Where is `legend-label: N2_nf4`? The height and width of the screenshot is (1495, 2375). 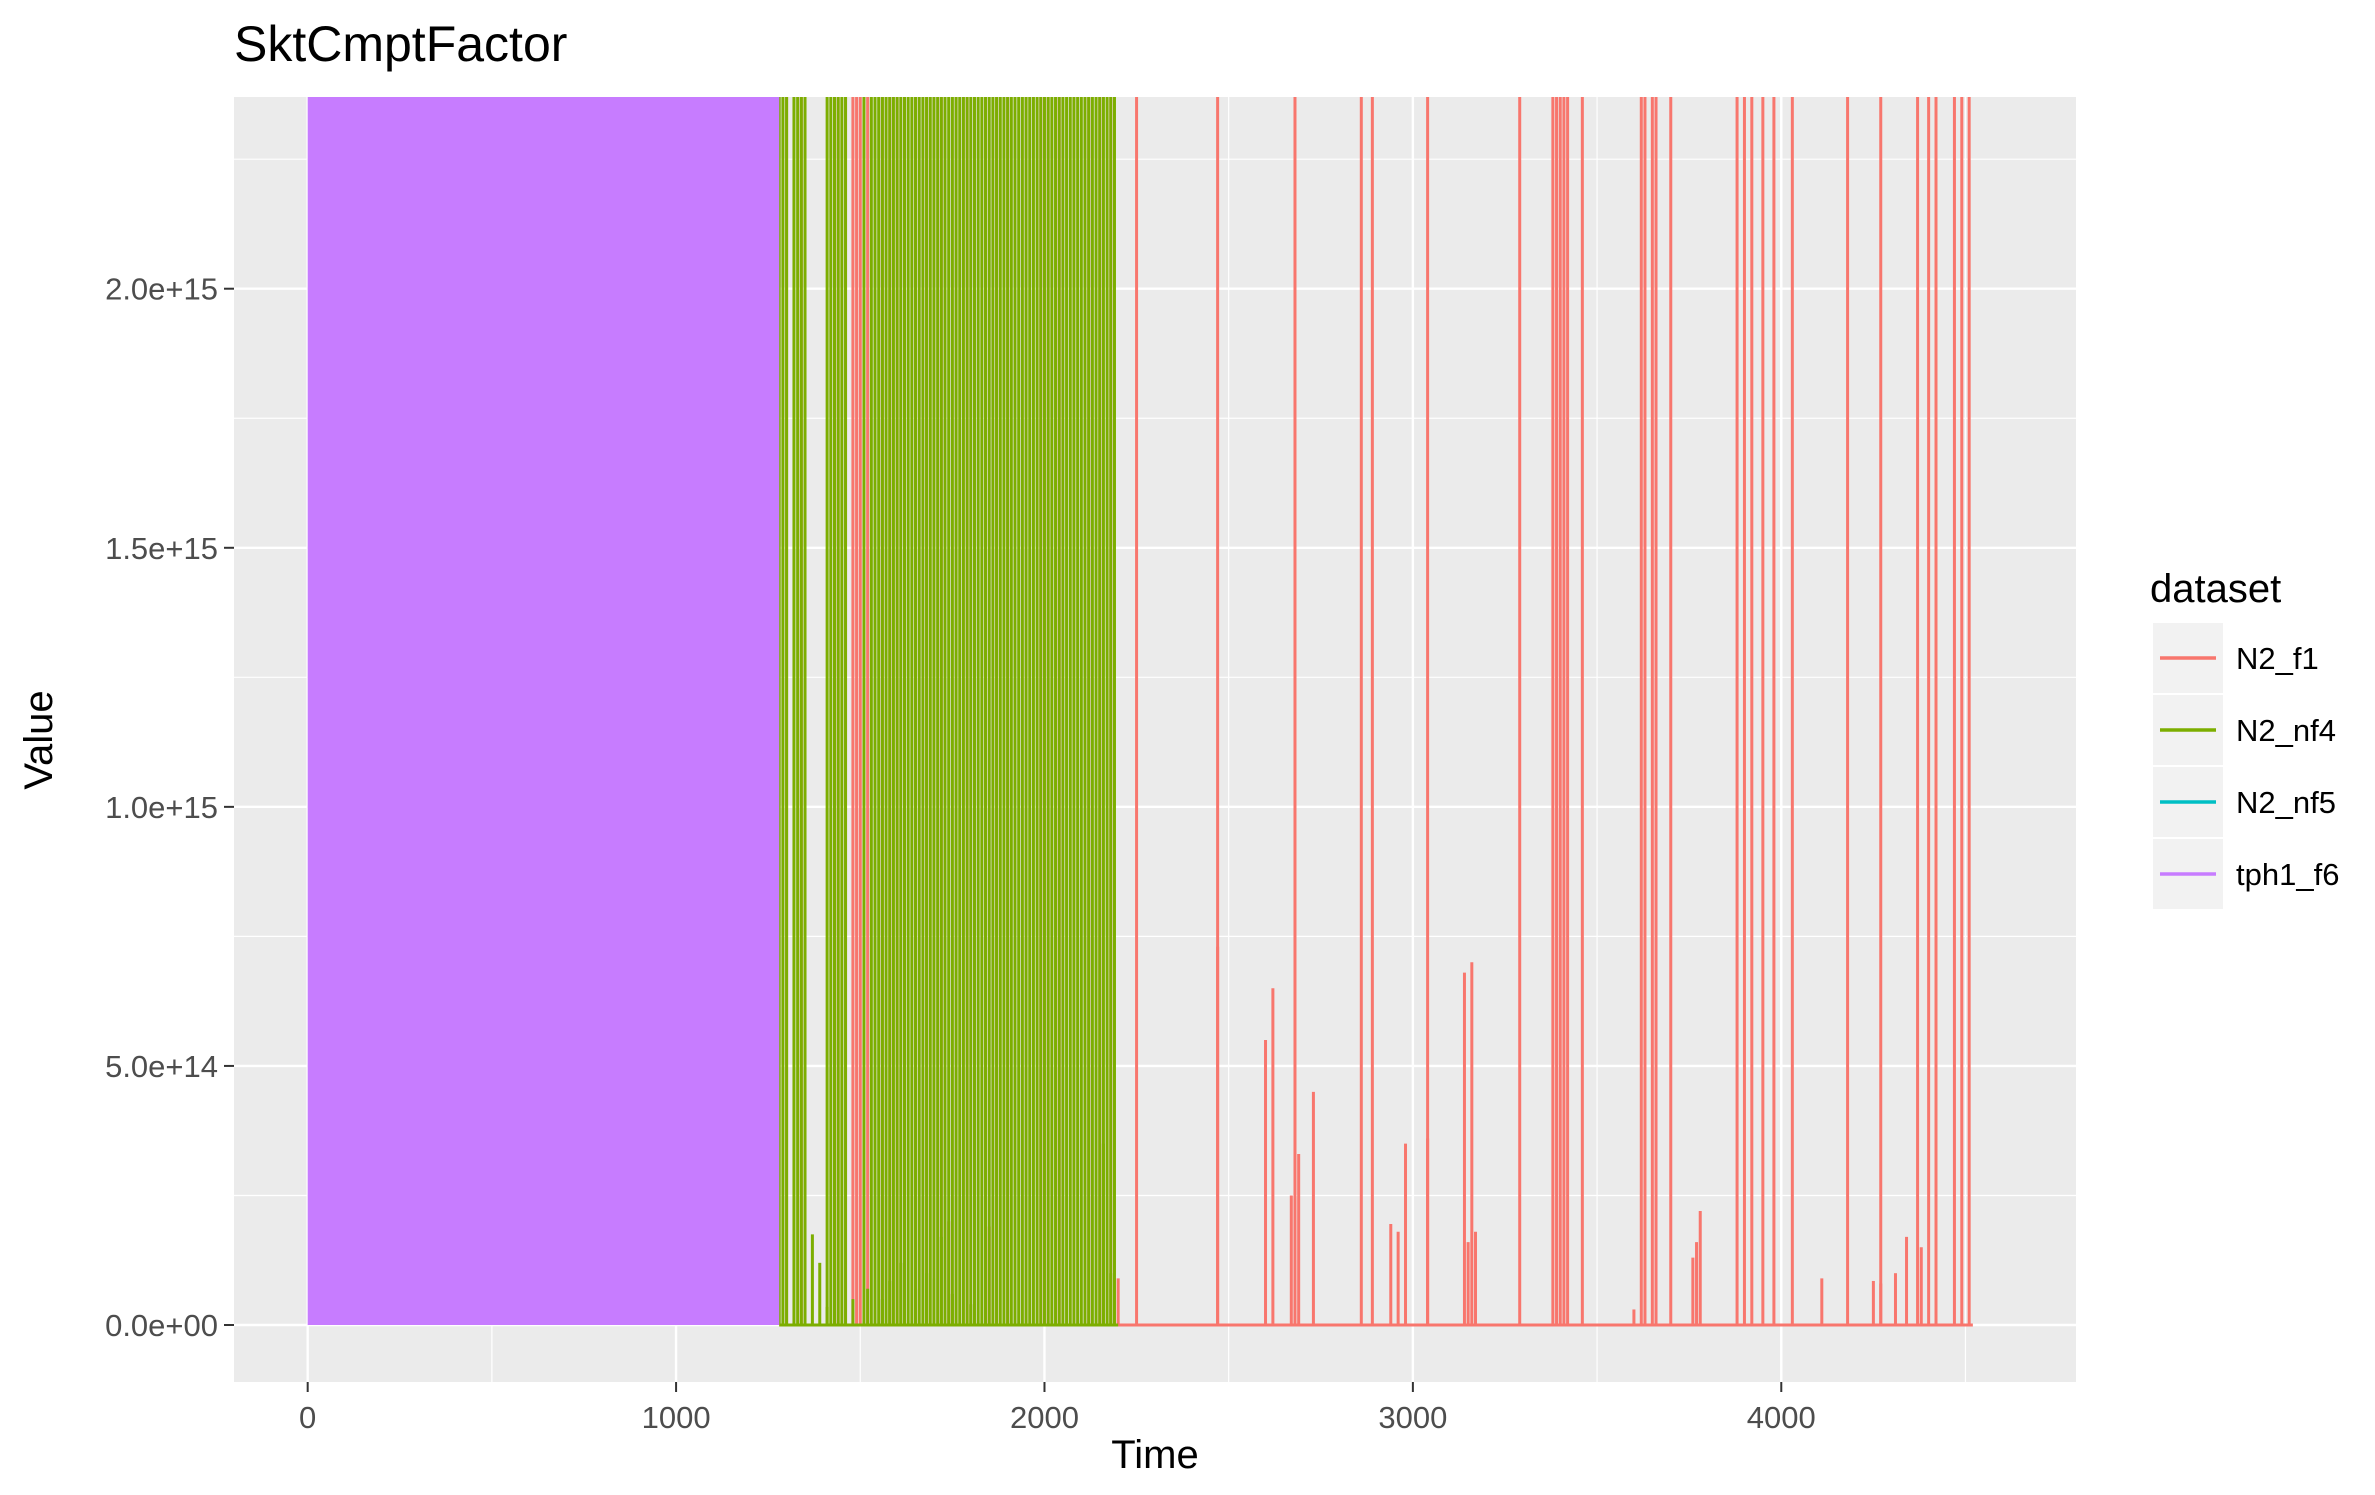
legend-label: N2_nf4 is located at coordinates (2286, 730).